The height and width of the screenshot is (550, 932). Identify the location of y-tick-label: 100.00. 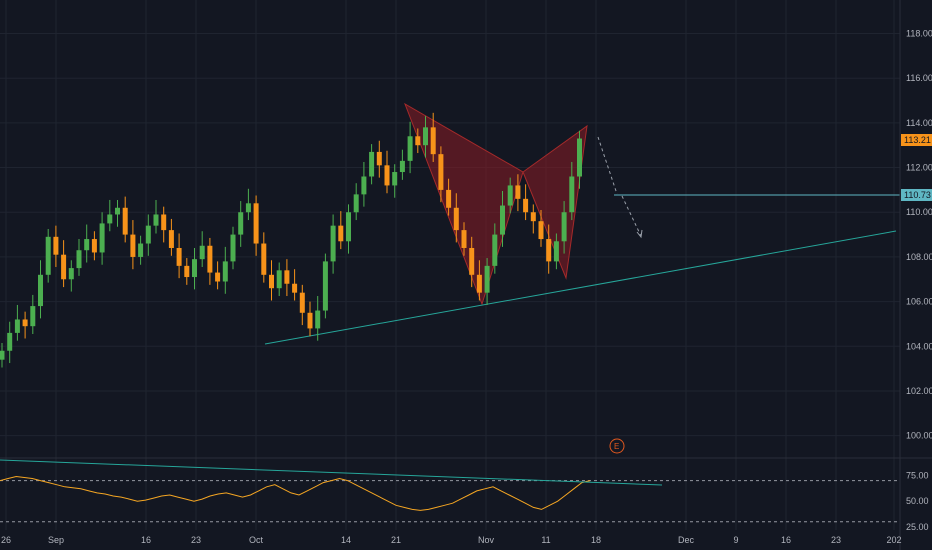
(919, 436).